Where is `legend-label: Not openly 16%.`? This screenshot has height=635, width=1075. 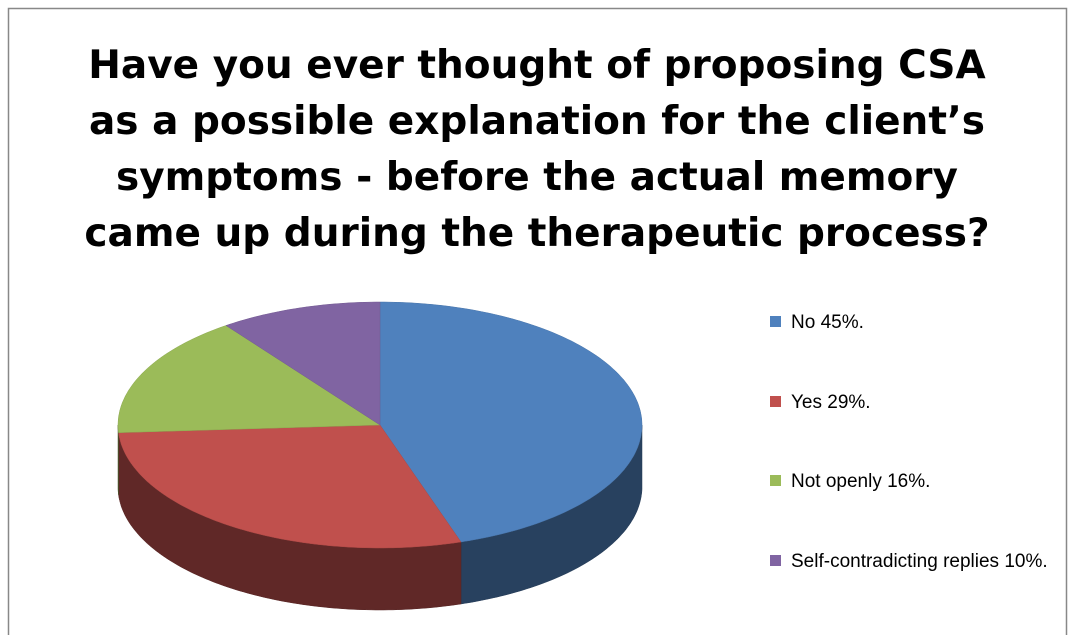 legend-label: Not openly 16%. is located at coordinates (861, 481).